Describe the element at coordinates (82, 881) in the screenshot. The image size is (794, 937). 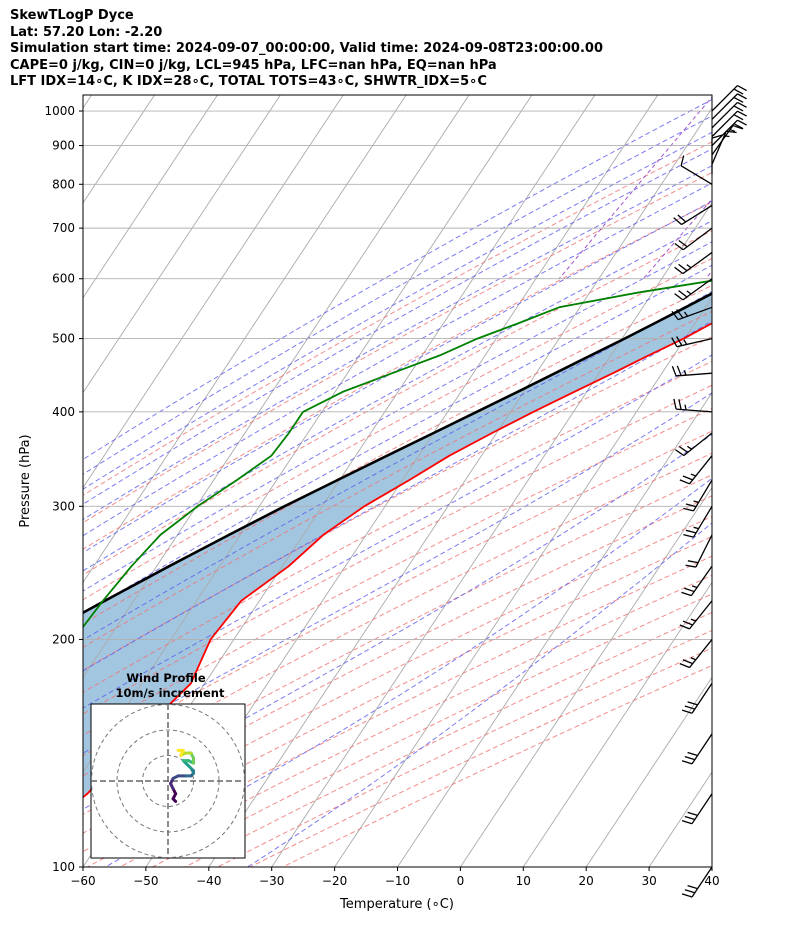
I see `x-tick-label: −60` at that location.